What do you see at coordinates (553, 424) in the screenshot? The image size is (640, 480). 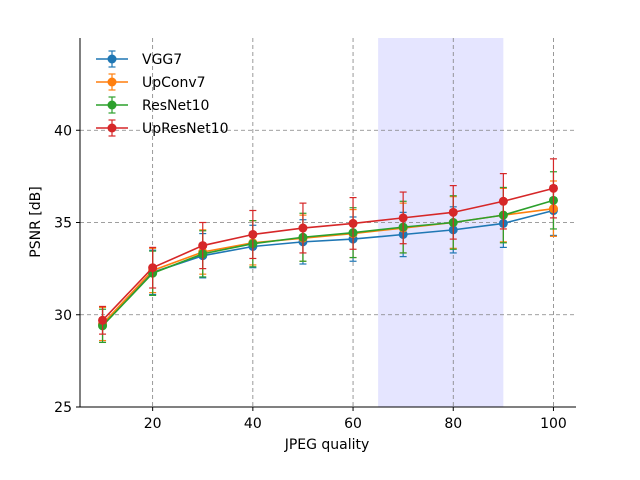 I see `x-tick-label: 100` at bounding box center [553, 424].